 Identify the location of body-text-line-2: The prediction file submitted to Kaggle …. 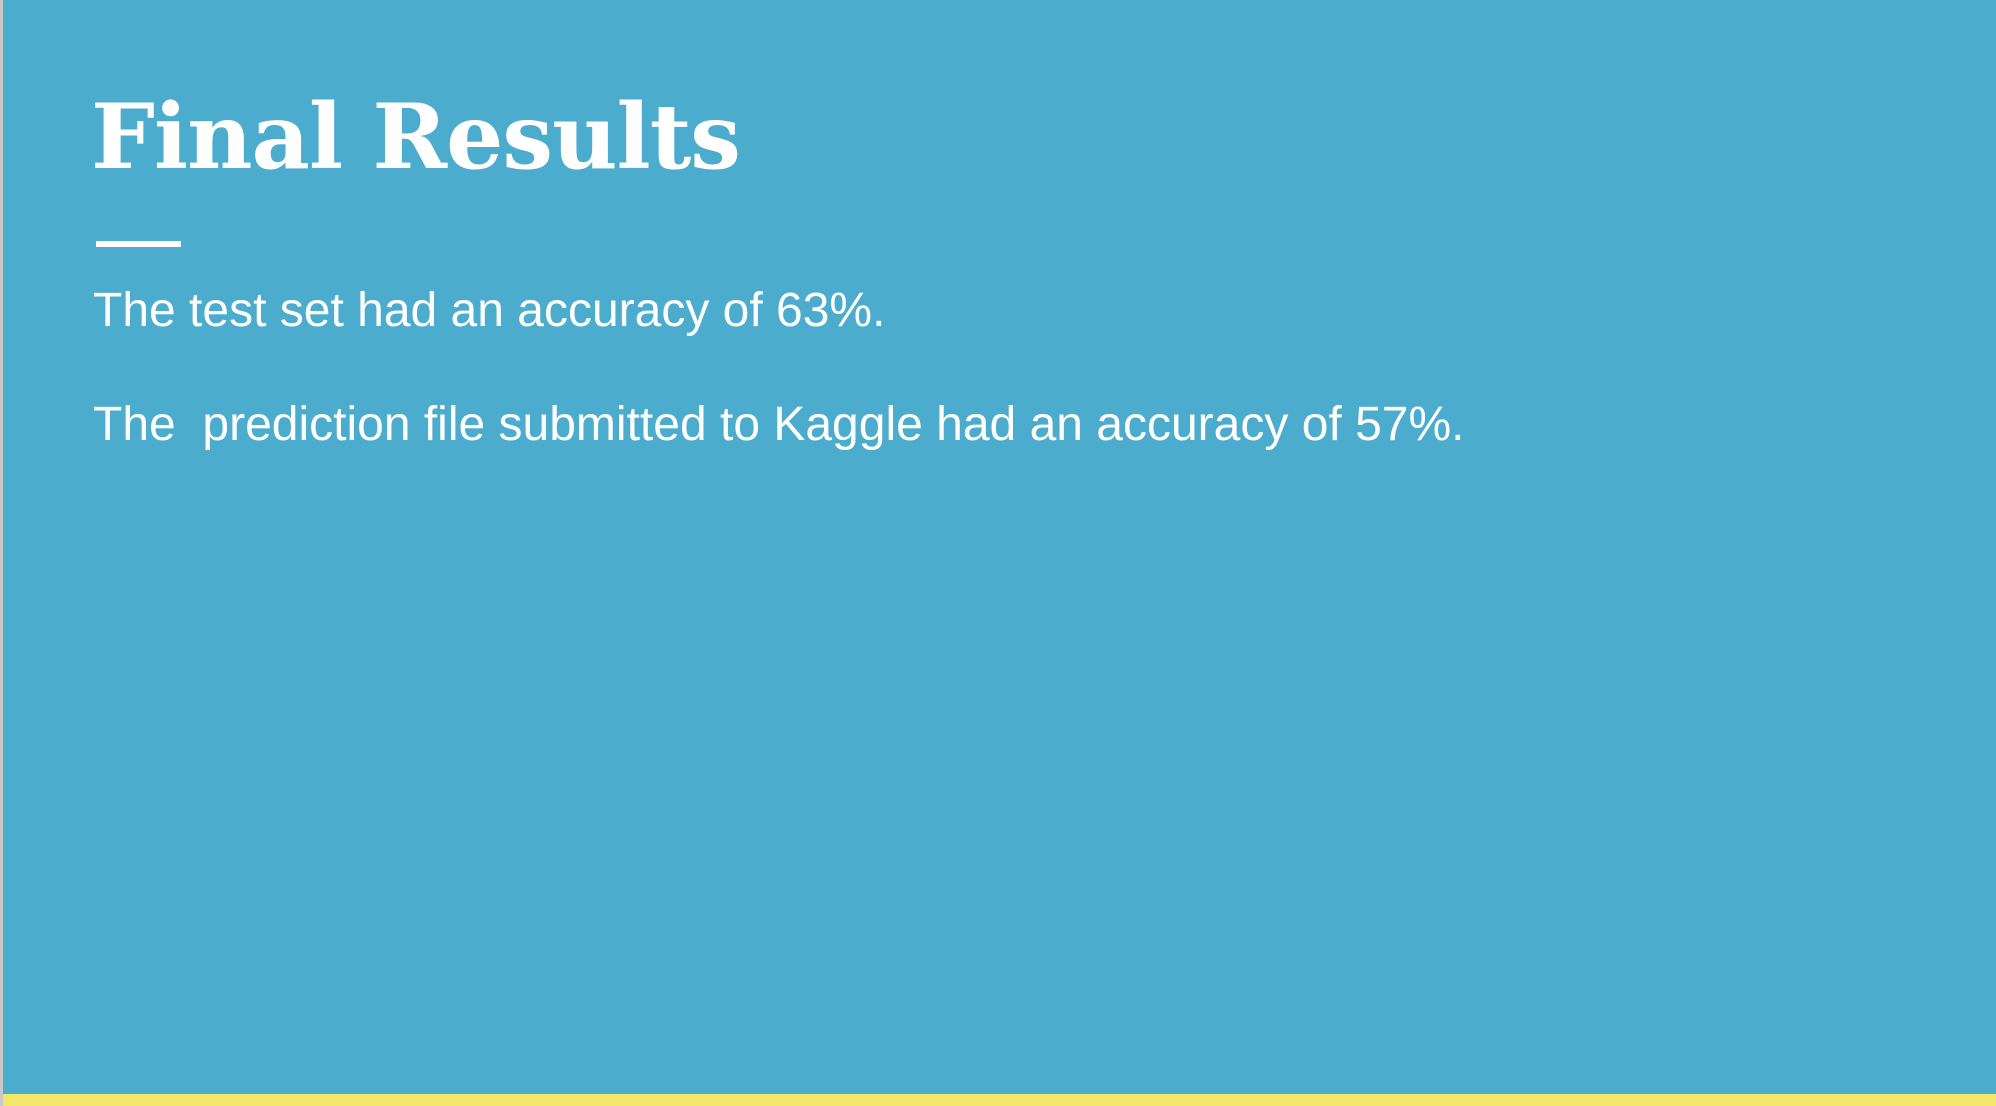
(779, 424).